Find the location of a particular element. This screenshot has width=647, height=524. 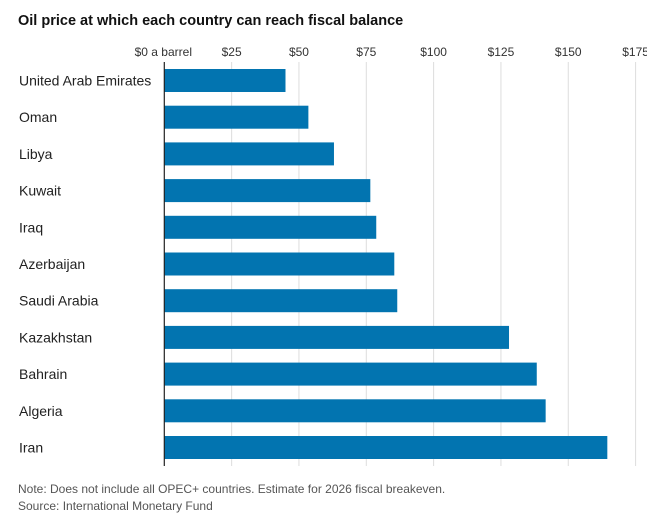

category-label: Iran is located at coordinates (31, 448).